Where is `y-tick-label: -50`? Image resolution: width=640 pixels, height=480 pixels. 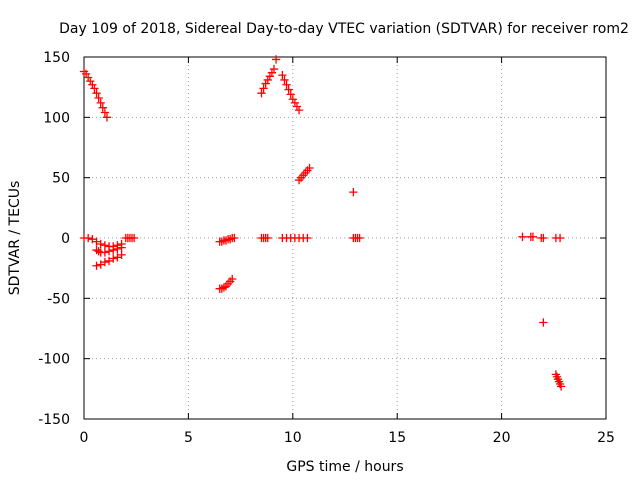
y-tick-label: -50 is located at coordinates (58, 299).